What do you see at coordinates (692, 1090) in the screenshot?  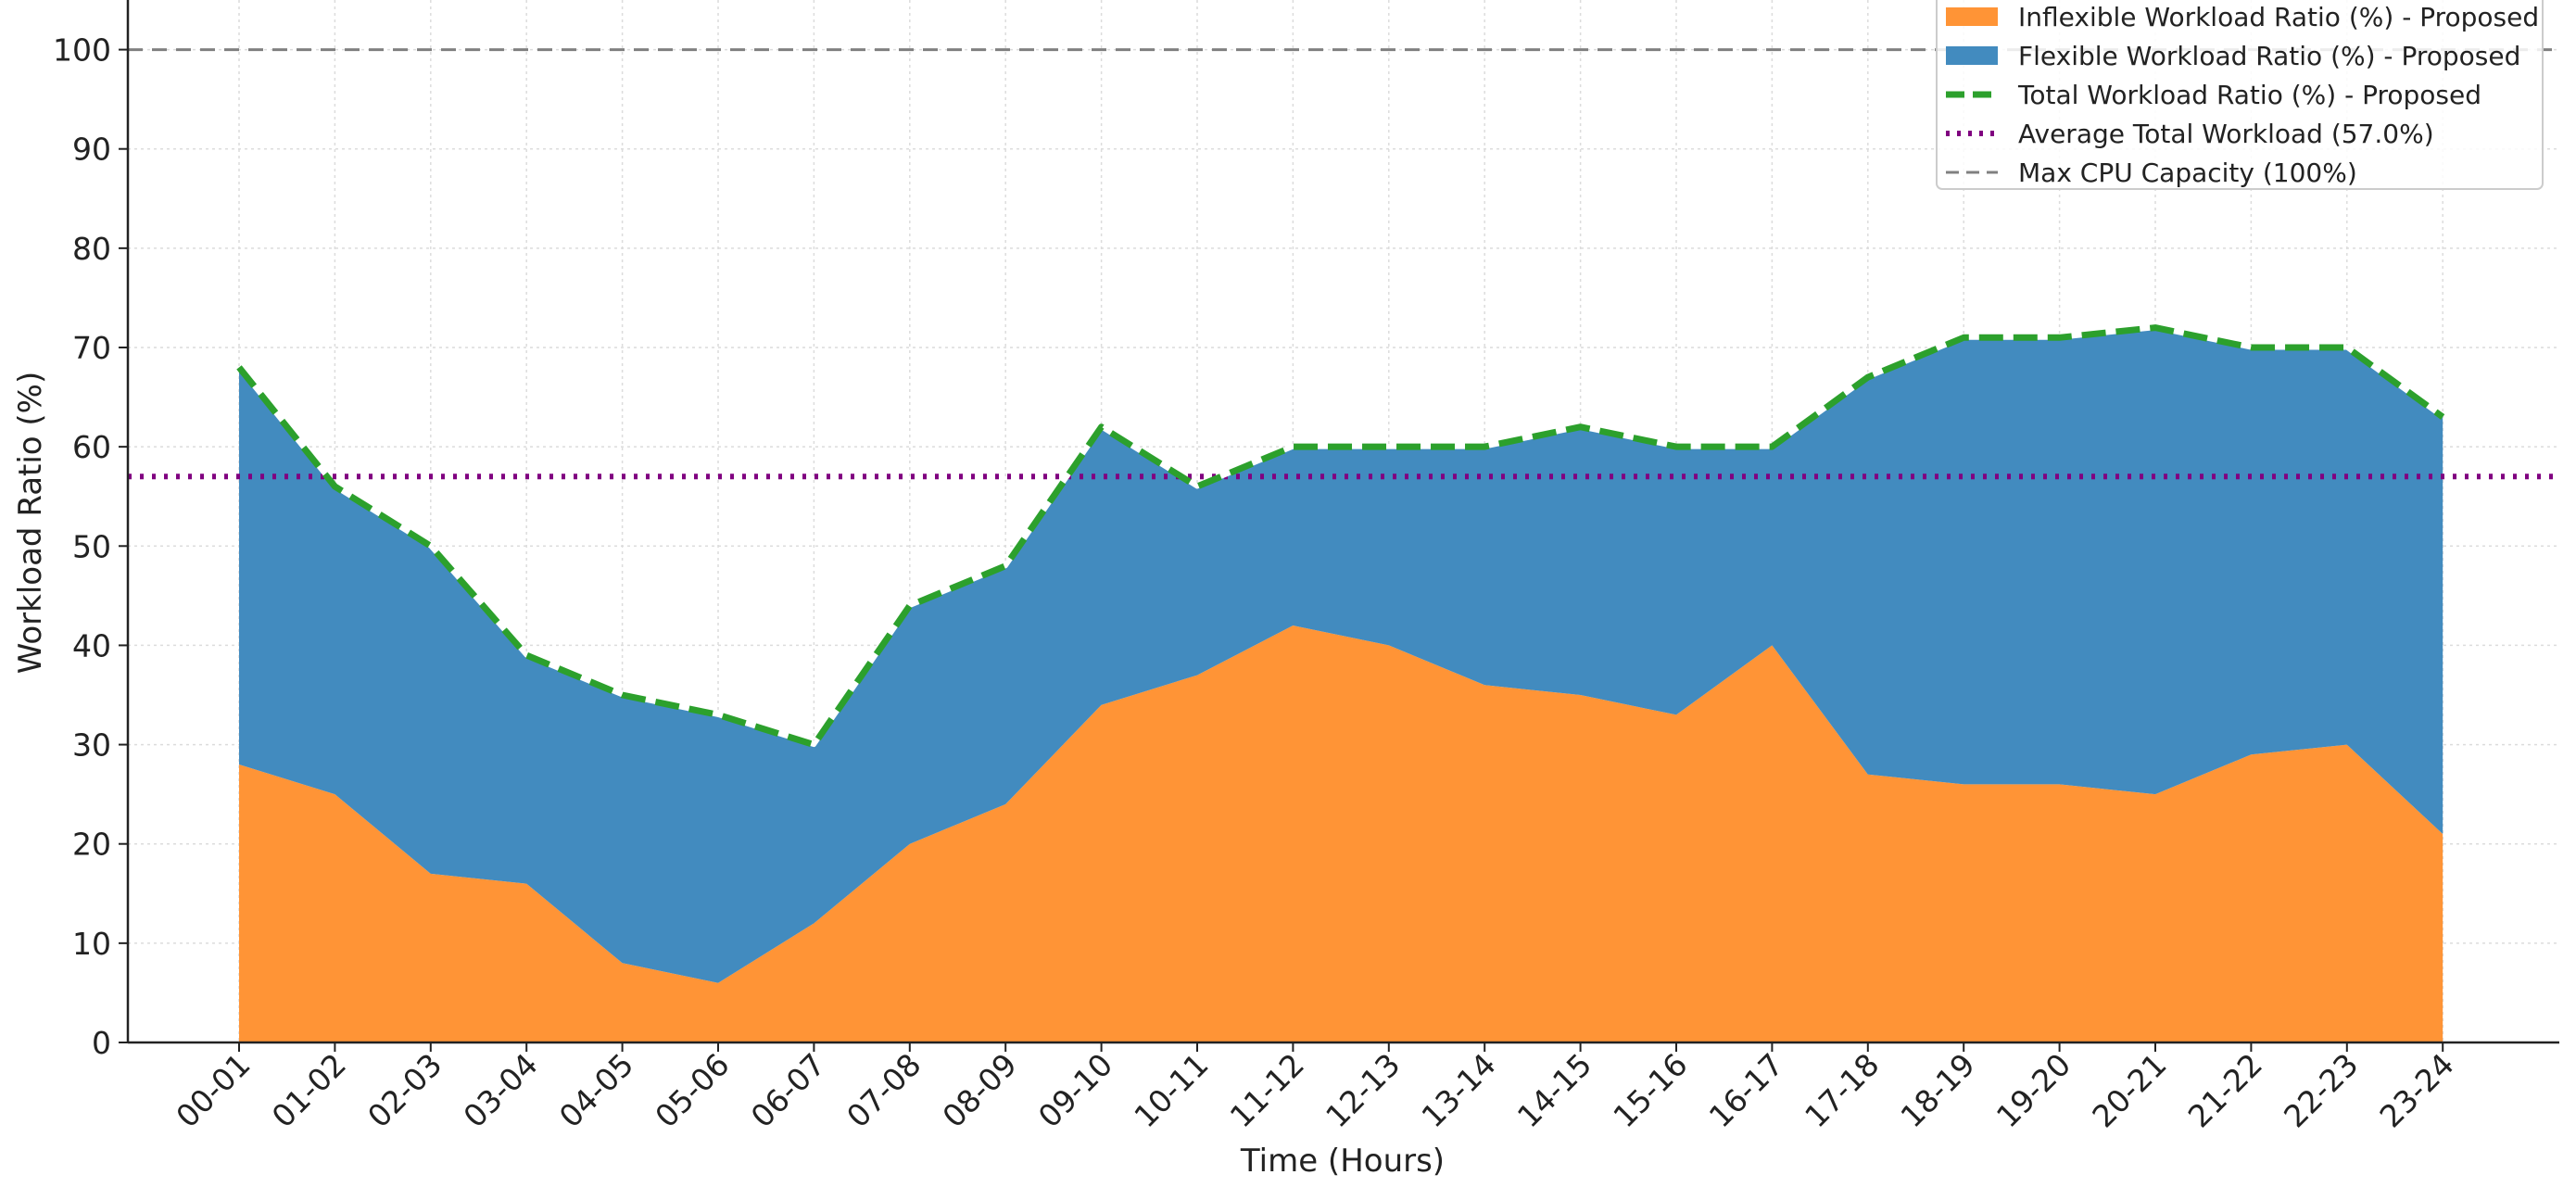 I see `x-tick-label: 05-06` at bounding box center [692, 1090].